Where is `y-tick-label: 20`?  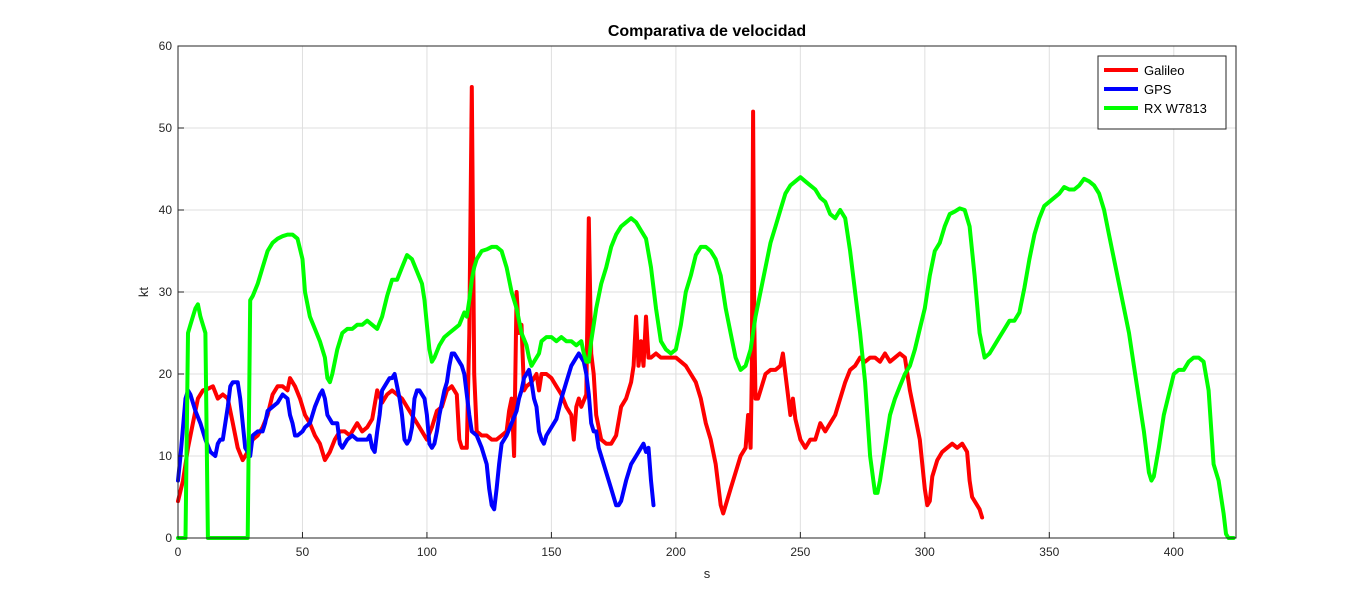
y-tick-label: 20 is located at coordinates (166, 374).